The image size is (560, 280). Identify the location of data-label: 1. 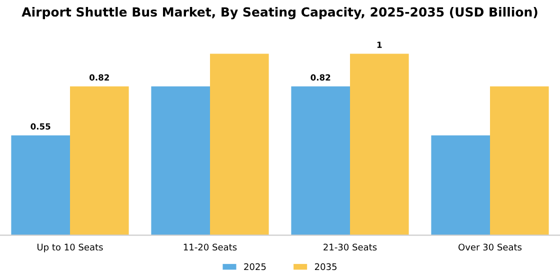
(379, 45).